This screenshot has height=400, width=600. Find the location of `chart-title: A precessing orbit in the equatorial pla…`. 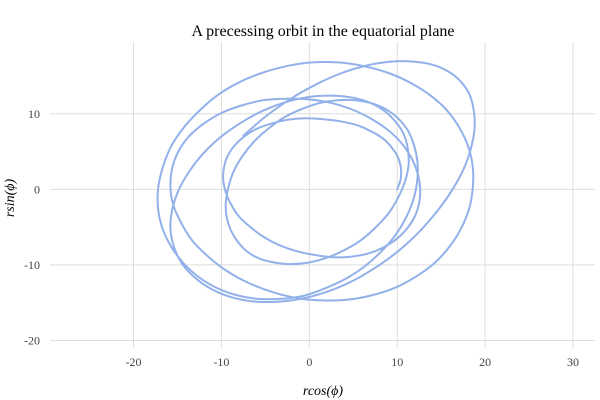

chart-title: A precessing orbit in the equatorial pla… is located at coordinates (322, 31).